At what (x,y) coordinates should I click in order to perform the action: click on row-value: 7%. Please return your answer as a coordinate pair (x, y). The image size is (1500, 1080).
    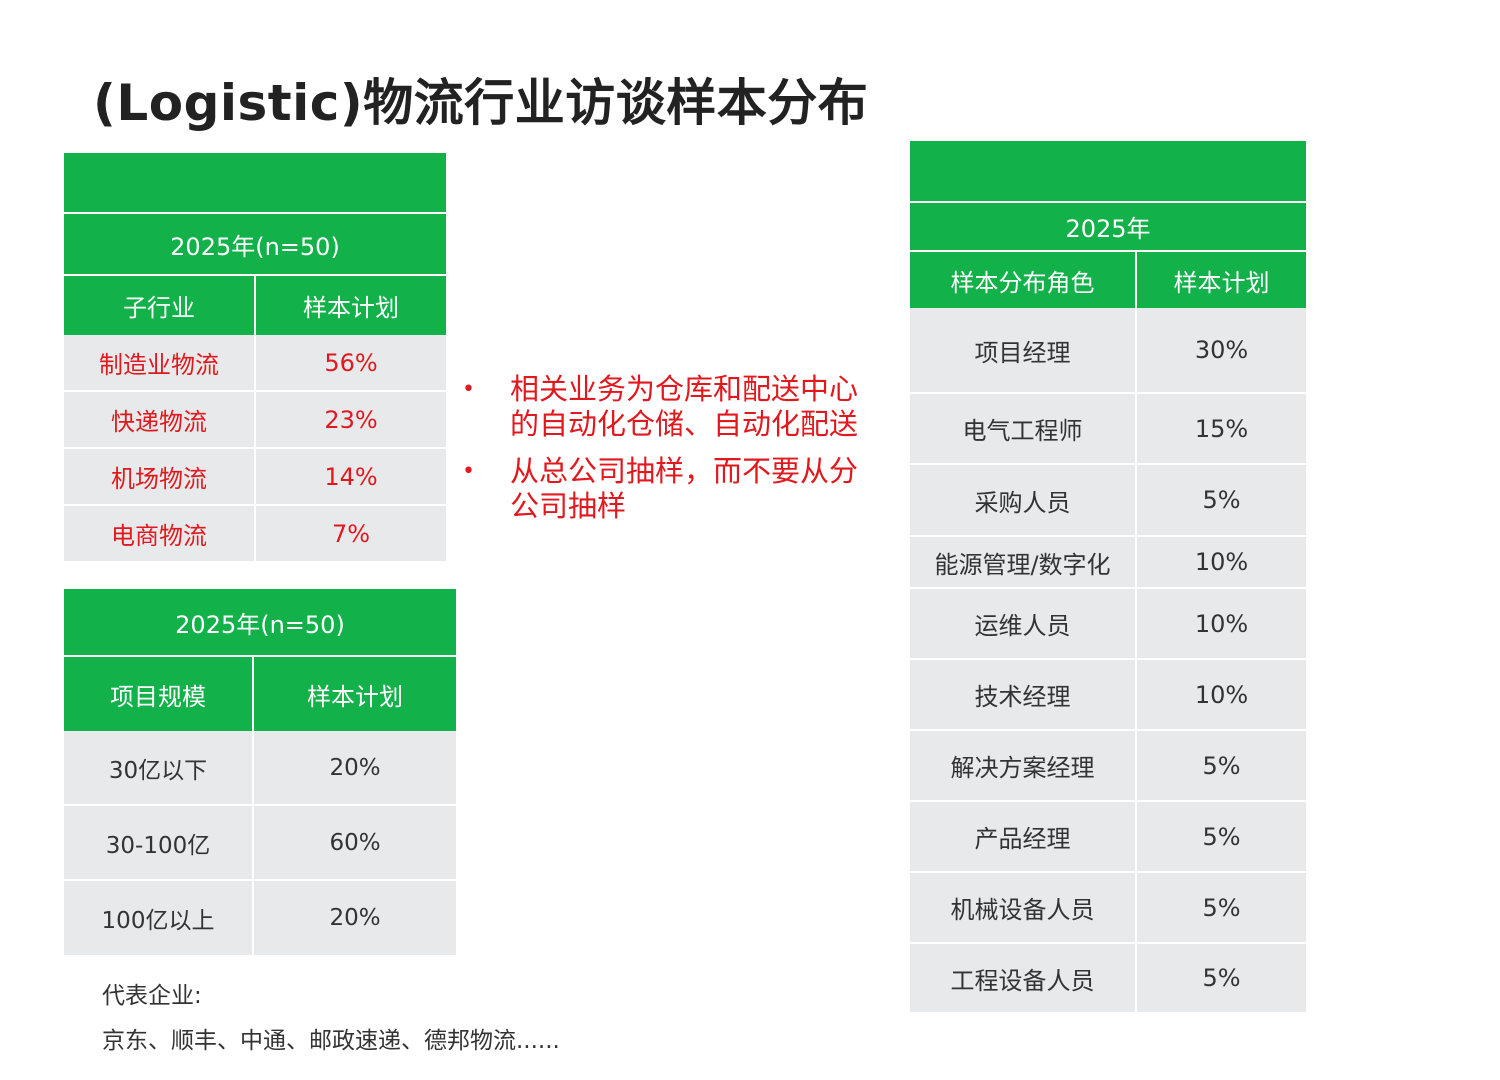
    Looking at the image, I should click on (351, 533).